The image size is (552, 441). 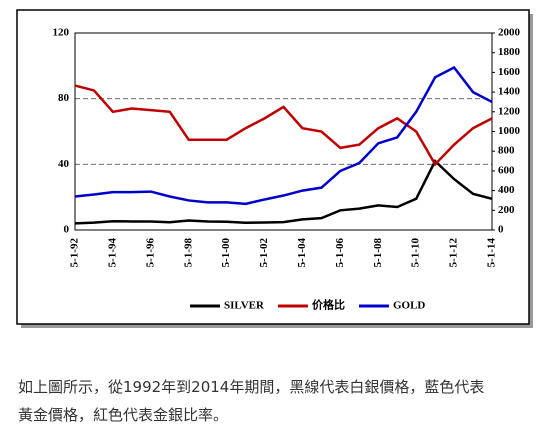 What do you see at coordinates (506, 190) in the screenshot?
I see `y2-tick-label: 400` at bounding box center [506, 190].